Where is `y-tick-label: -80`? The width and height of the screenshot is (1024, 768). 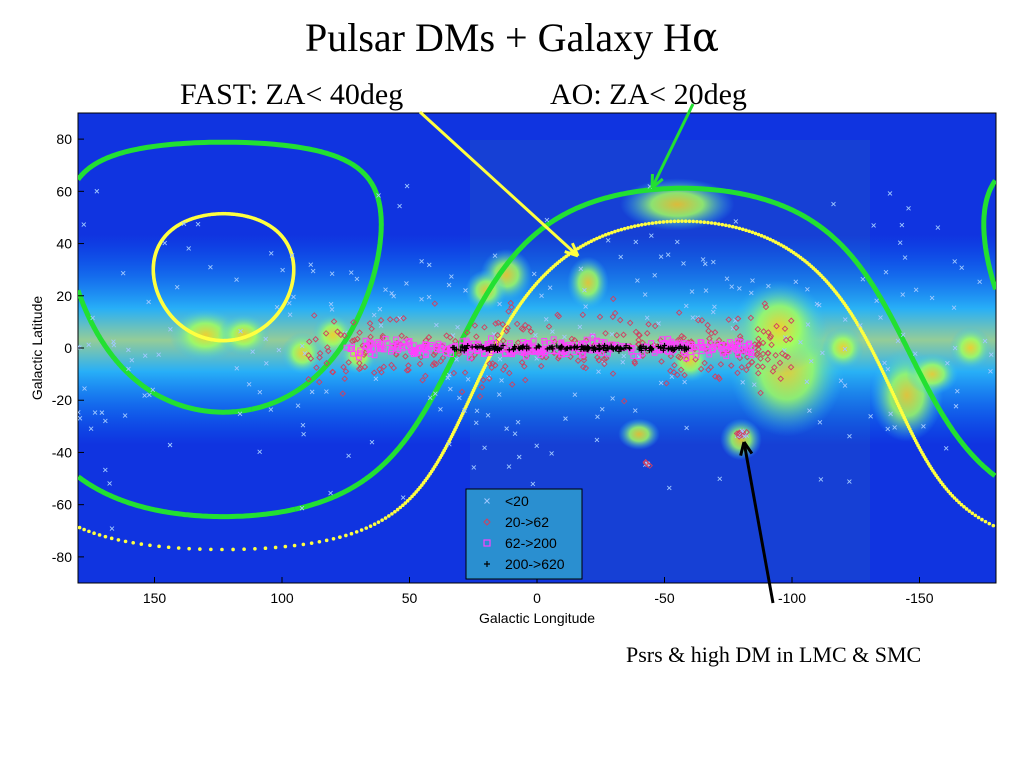
y-tick-label: -80 is located at coordinates (62, 557).